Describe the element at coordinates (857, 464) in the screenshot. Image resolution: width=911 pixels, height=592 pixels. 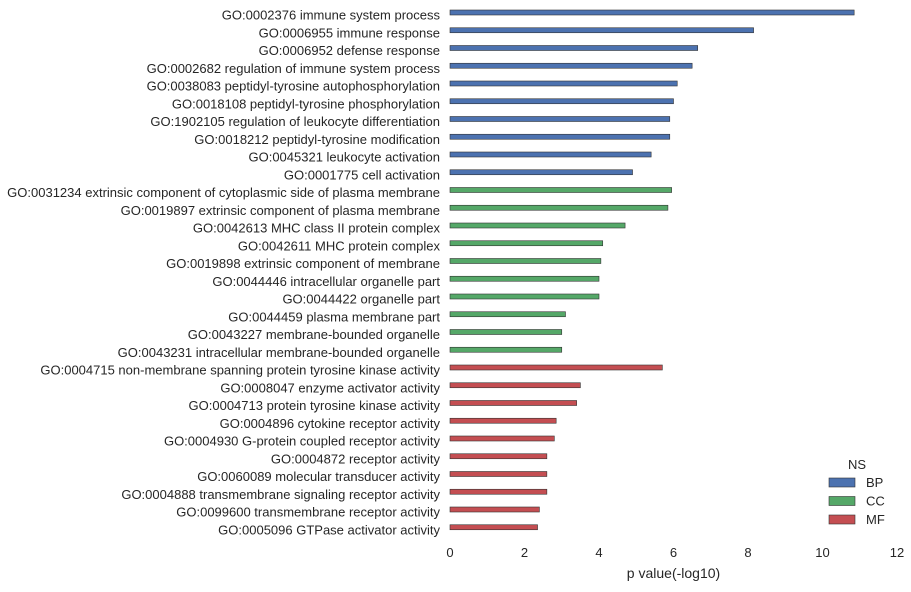
I see `legend-title: NS` at that location.